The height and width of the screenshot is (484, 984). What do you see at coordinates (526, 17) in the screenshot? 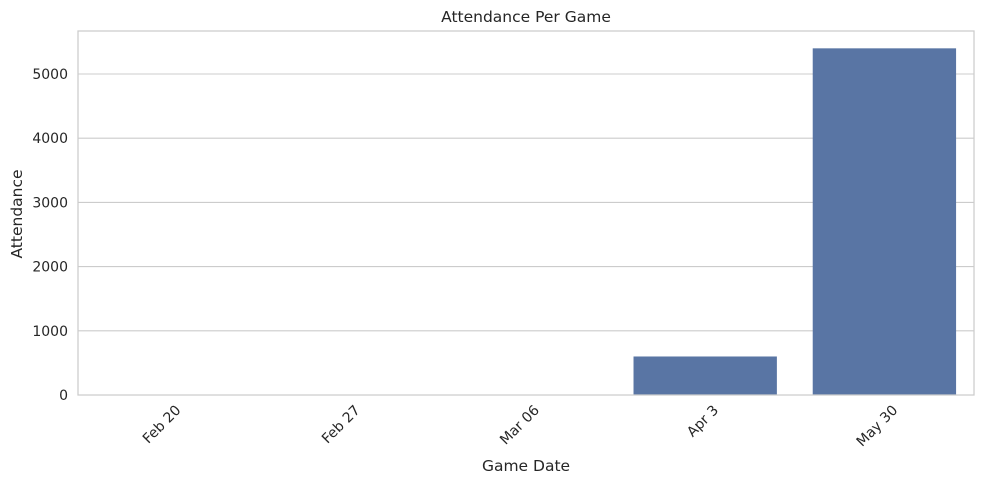
I see `chart-title: Attendance Per Game` at bounding box center [526, 17].